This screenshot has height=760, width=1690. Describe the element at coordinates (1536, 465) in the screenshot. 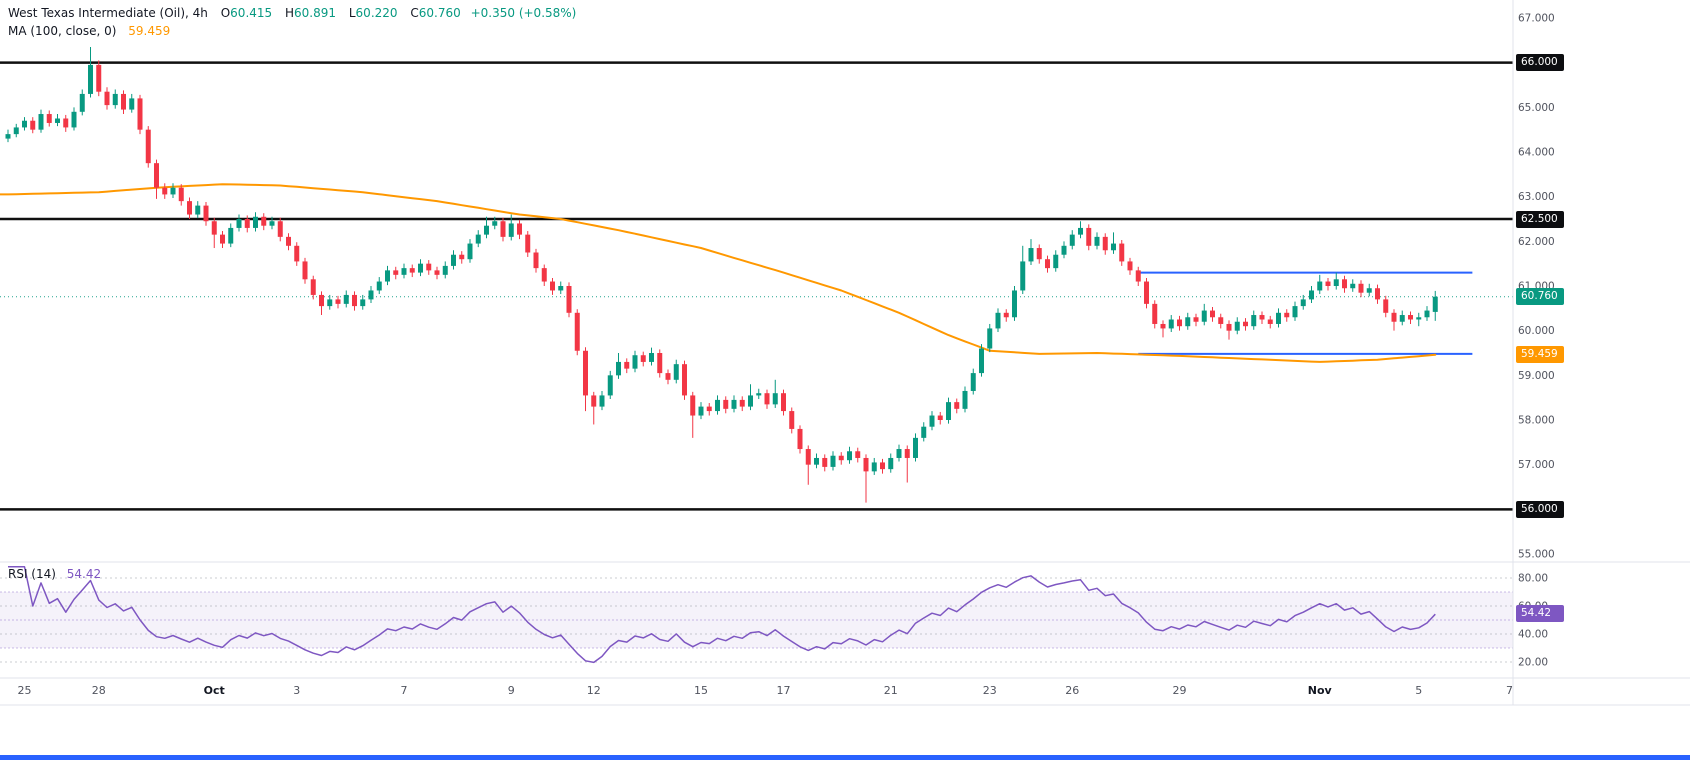

I see `svg-text: 57.000` at that location.